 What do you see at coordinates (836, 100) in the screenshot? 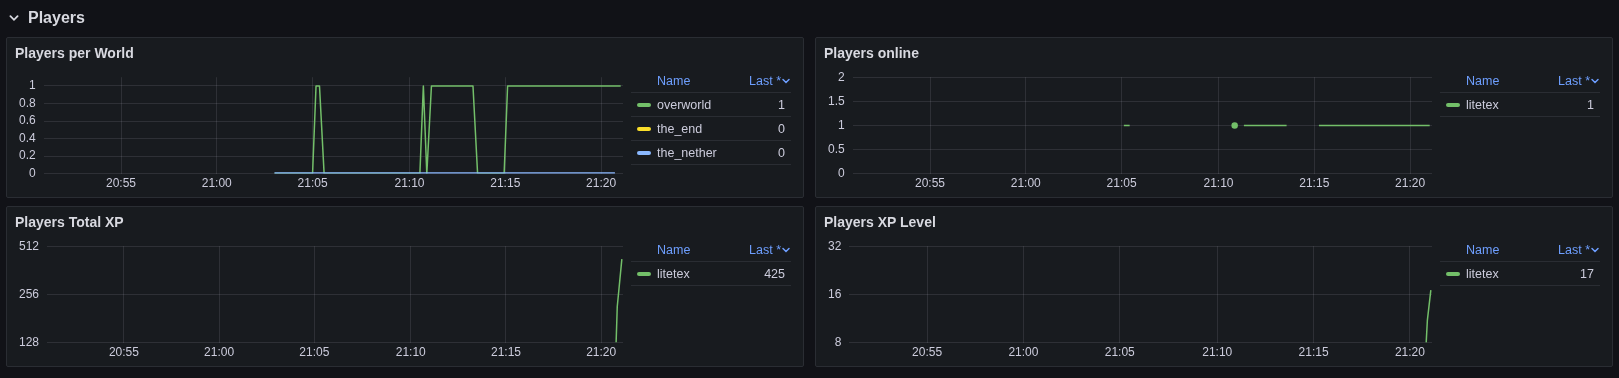
I see `y-tick-label: 1.5` at bounding box center [836, 100].